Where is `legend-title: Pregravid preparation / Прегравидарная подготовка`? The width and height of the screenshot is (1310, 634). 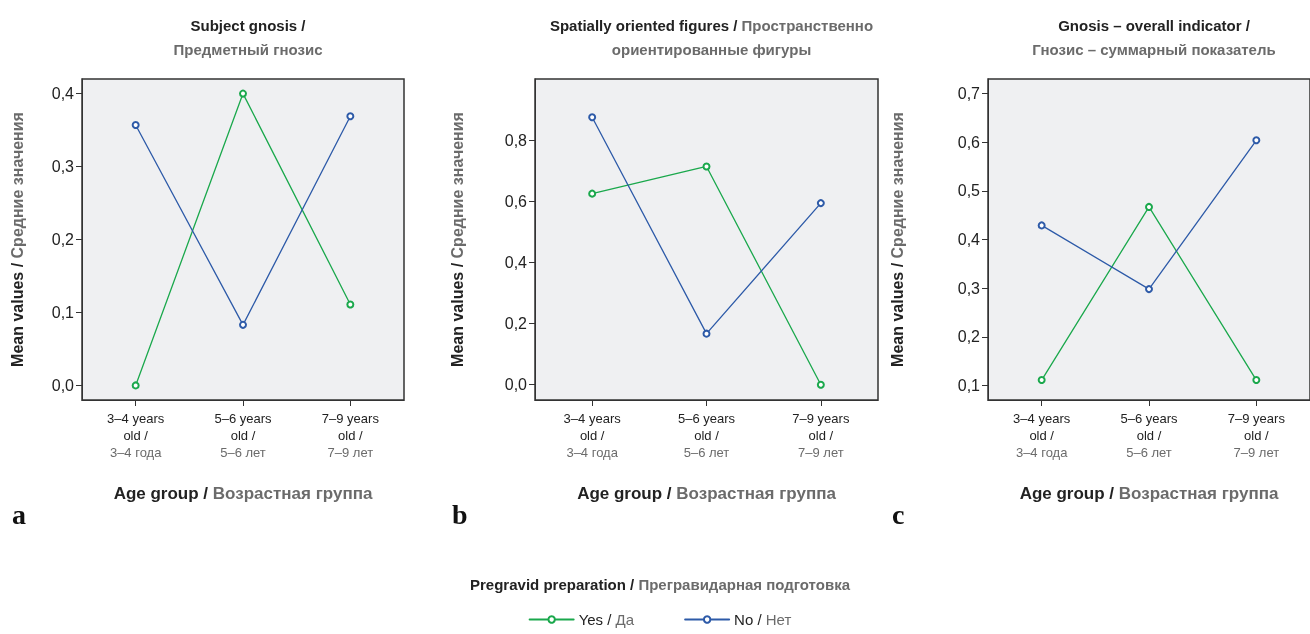
legend-title: Pregravid preparation / Прегравидарная подготовка is located at coordinates (660, 584).